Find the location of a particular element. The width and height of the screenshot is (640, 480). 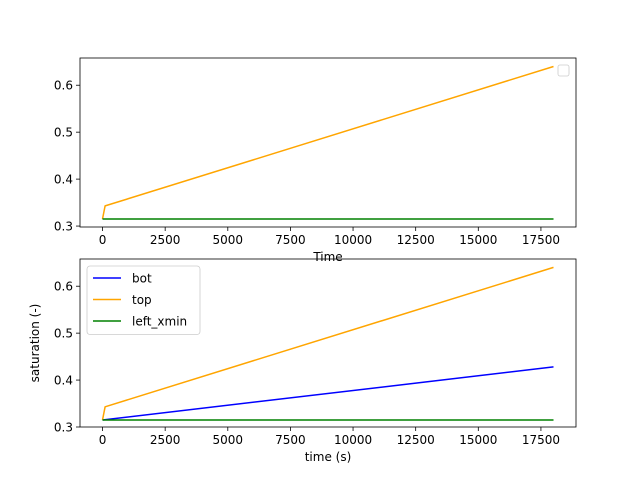

x-axis-label: time (s) is located at coordinates (328, 457).